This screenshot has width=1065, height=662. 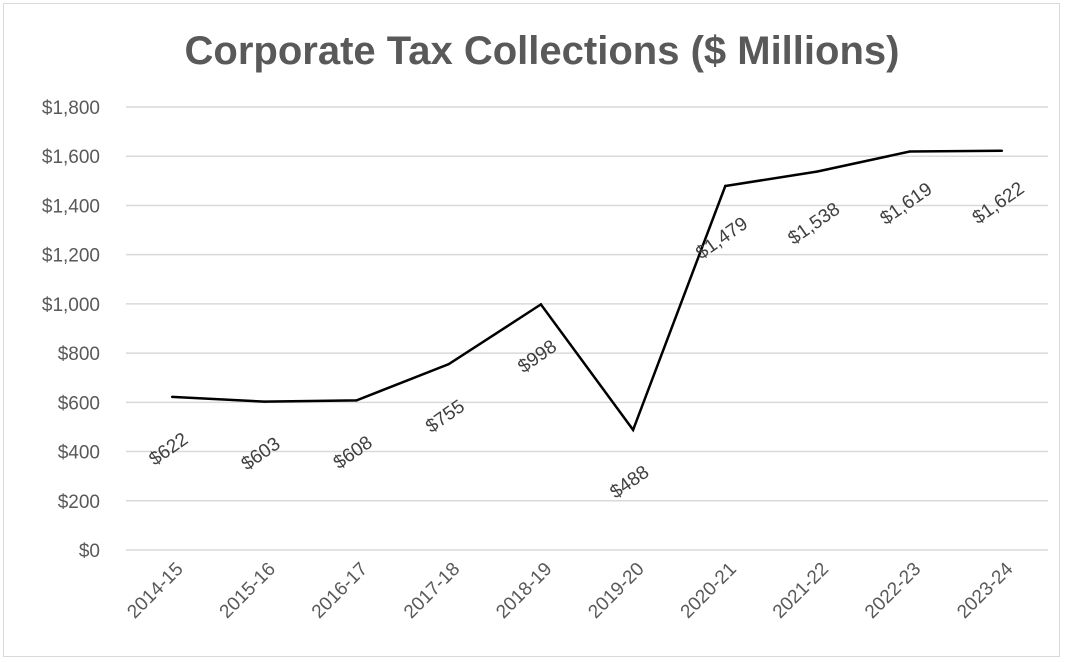 What do you see at coordinates (71, 157) in the screenshot?
I see `y-tick-label: $1,600` at bounding box center [71, 157].